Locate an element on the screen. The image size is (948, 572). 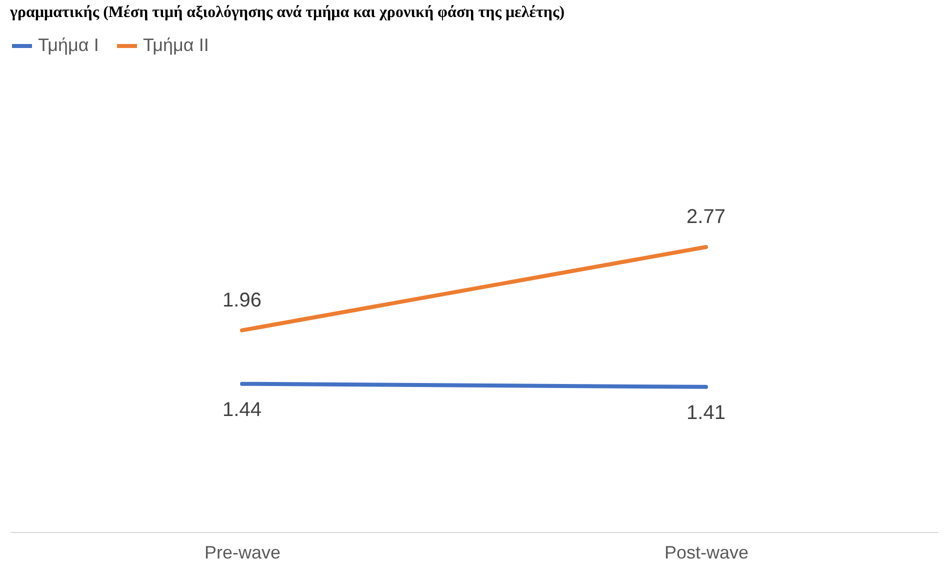
data-label: 1.96 is located at coordinates (242, 300).